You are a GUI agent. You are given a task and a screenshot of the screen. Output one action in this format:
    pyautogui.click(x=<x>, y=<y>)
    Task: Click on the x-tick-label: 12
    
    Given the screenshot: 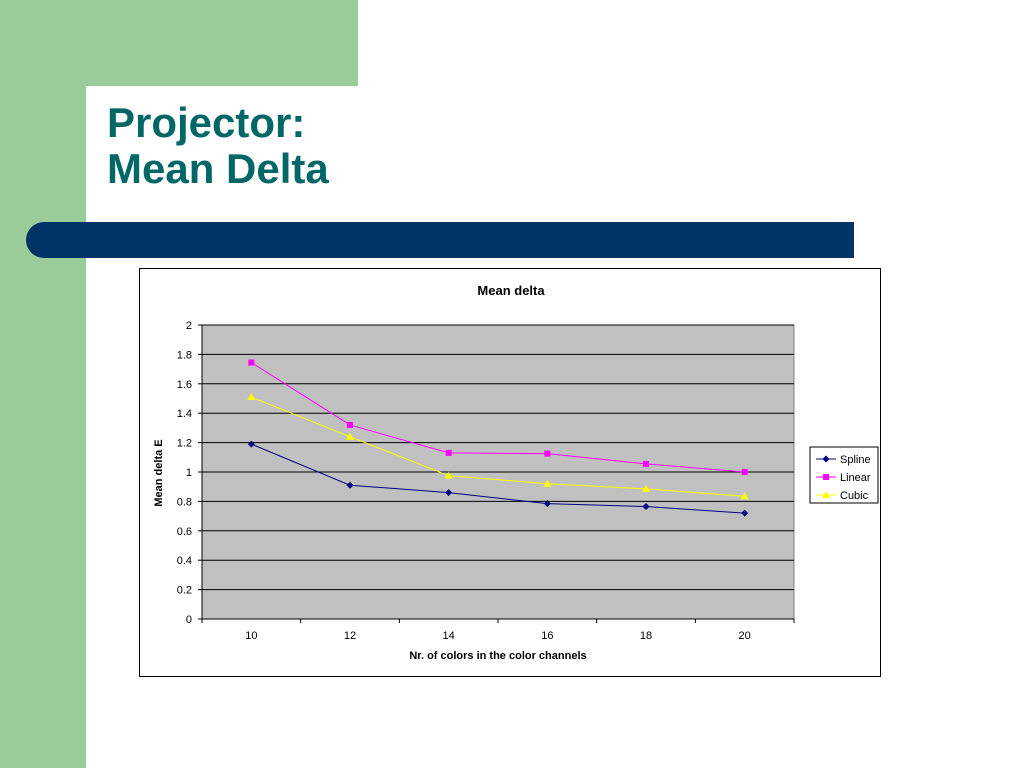 What is the action you would take?
    pyautogui.click(x=350, y=636)
    